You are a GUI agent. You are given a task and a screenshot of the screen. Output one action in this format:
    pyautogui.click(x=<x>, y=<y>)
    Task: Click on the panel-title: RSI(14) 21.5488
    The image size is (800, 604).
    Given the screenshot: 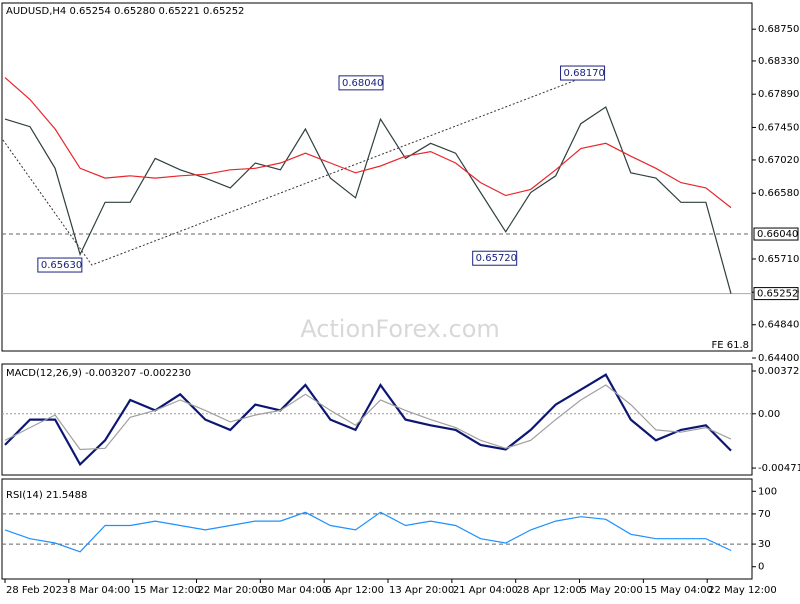 What is the action you would take?
    pyautogui.click(x=46, y=495)
    